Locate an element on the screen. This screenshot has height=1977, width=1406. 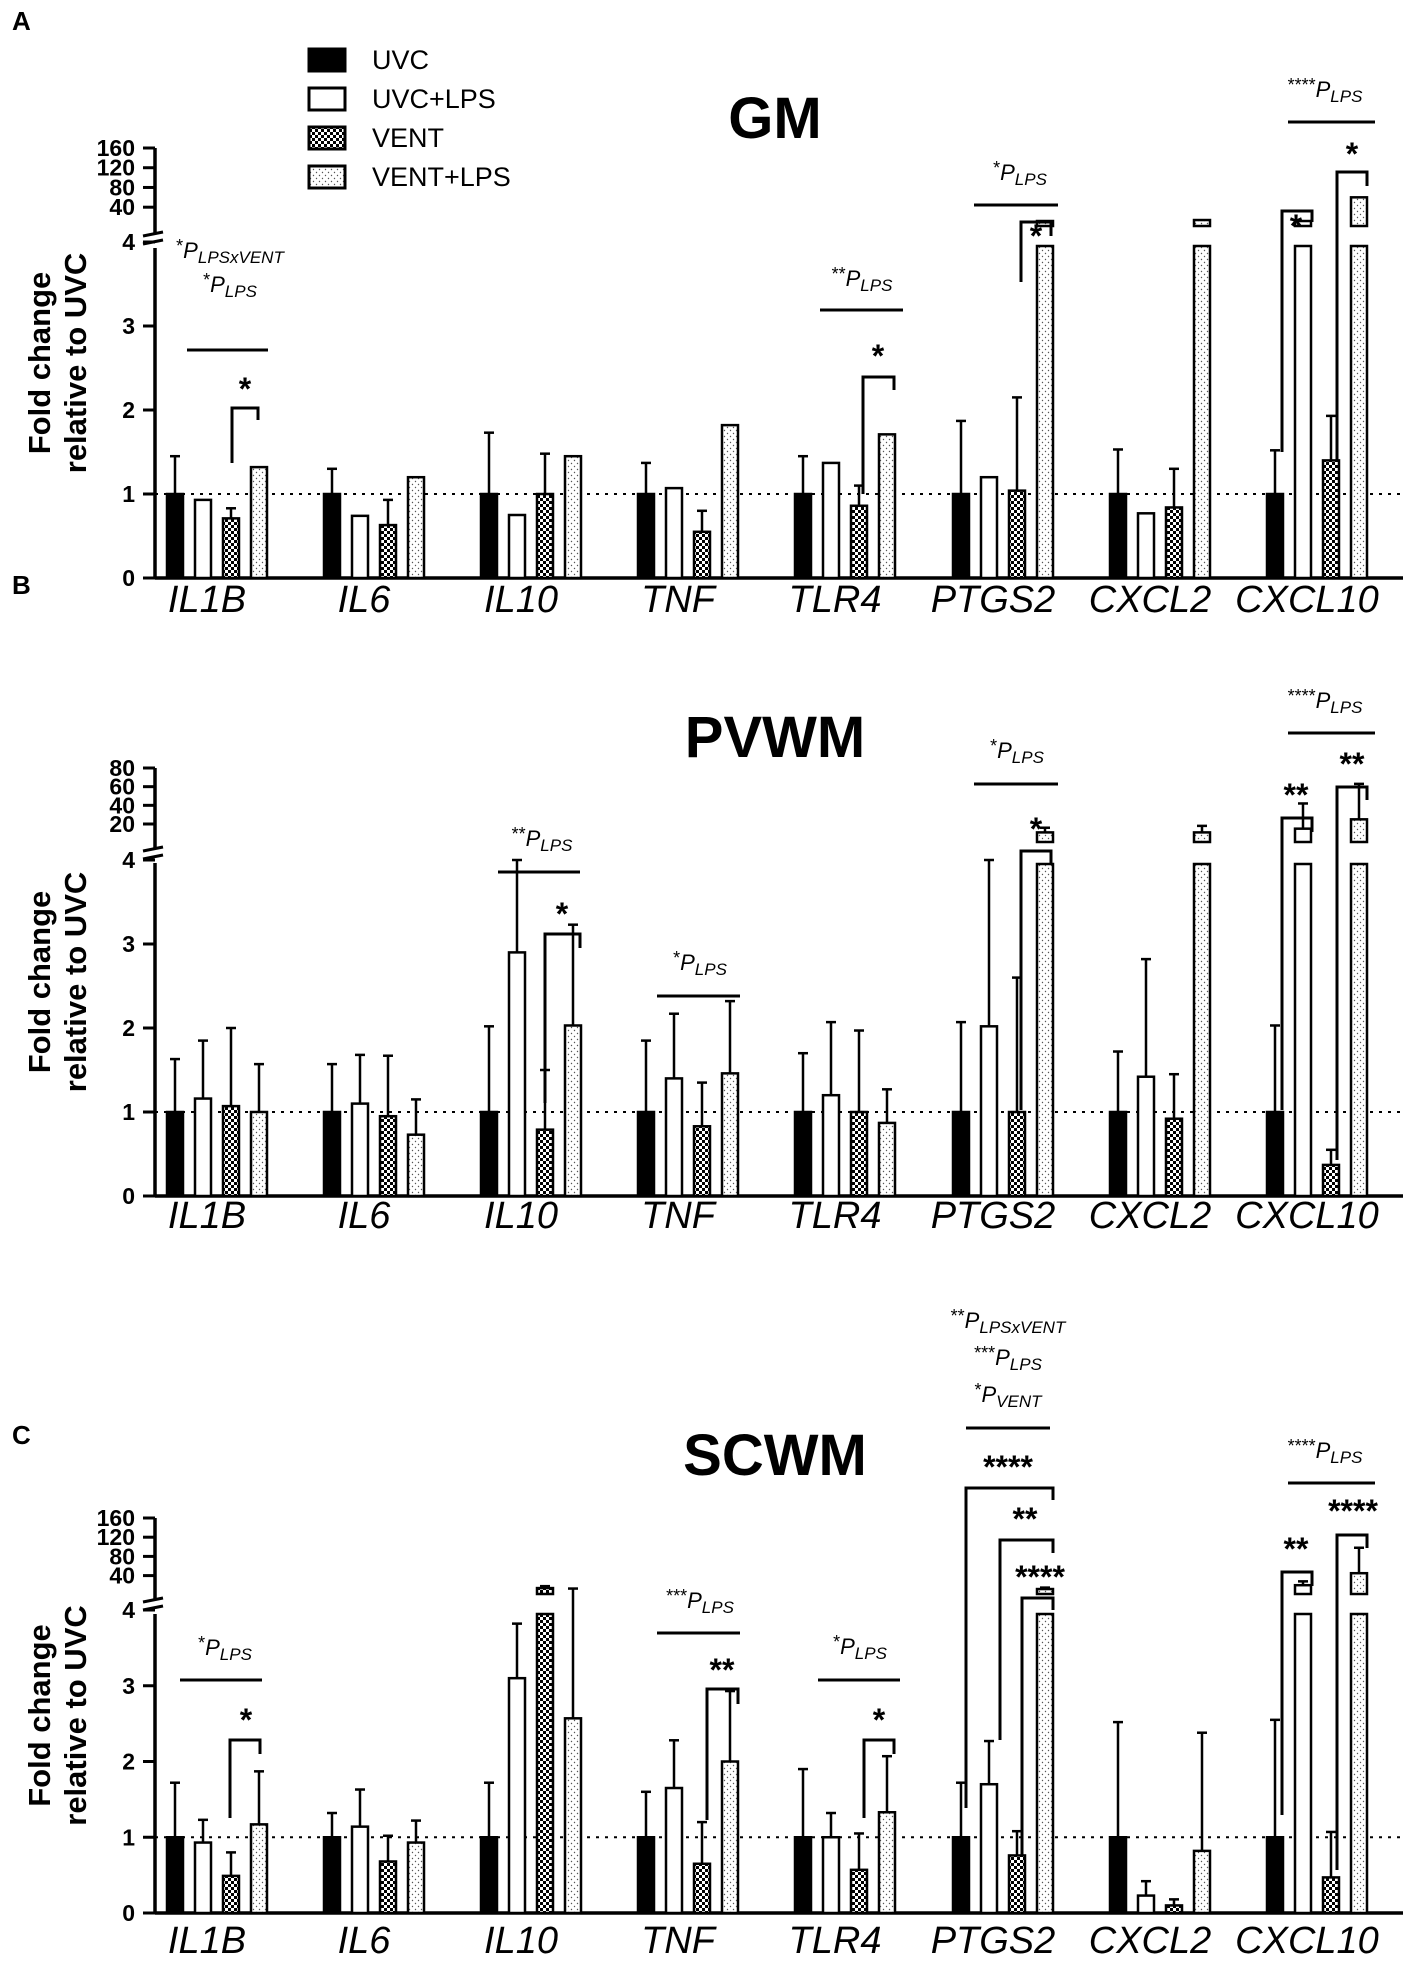
category-label: TLR4 is located at coordinates (835, 600).